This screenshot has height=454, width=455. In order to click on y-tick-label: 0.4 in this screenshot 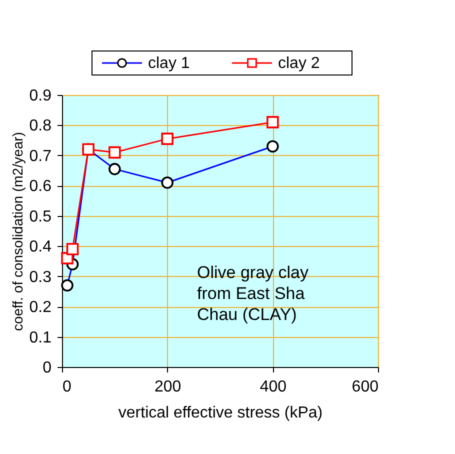, I will do `click(40, 247)`.